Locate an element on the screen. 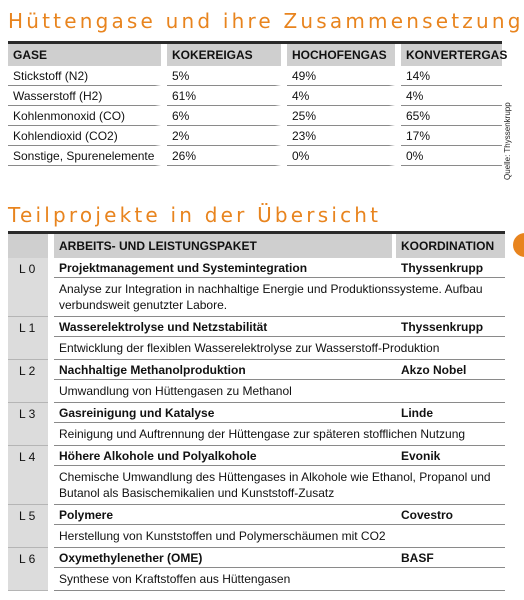 Image resolution: width=524 pixels, height=600 pixels. project-title-row: Polymere Covestro is located at coordinates (279, 515).